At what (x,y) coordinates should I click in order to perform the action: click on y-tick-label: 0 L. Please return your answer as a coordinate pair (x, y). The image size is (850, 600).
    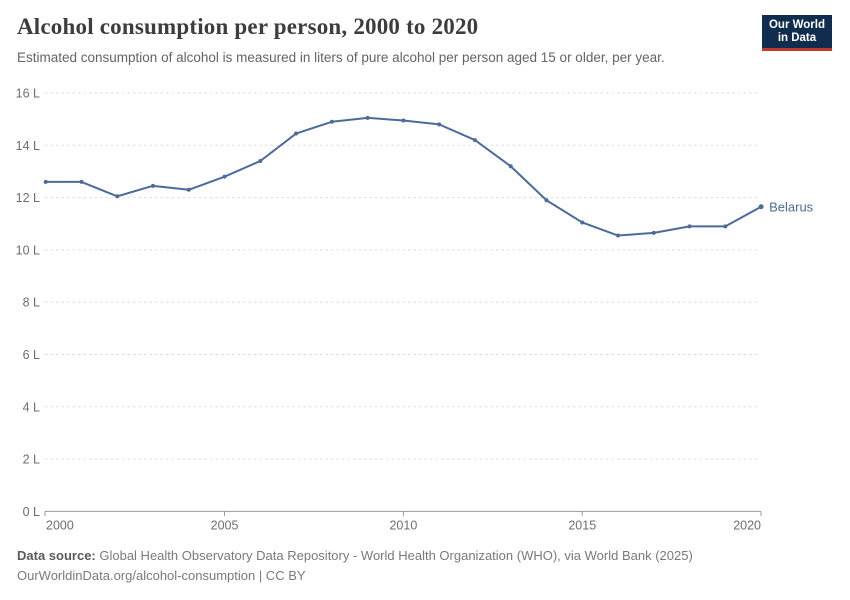
    Looking at the image, I should click on (31, 512).